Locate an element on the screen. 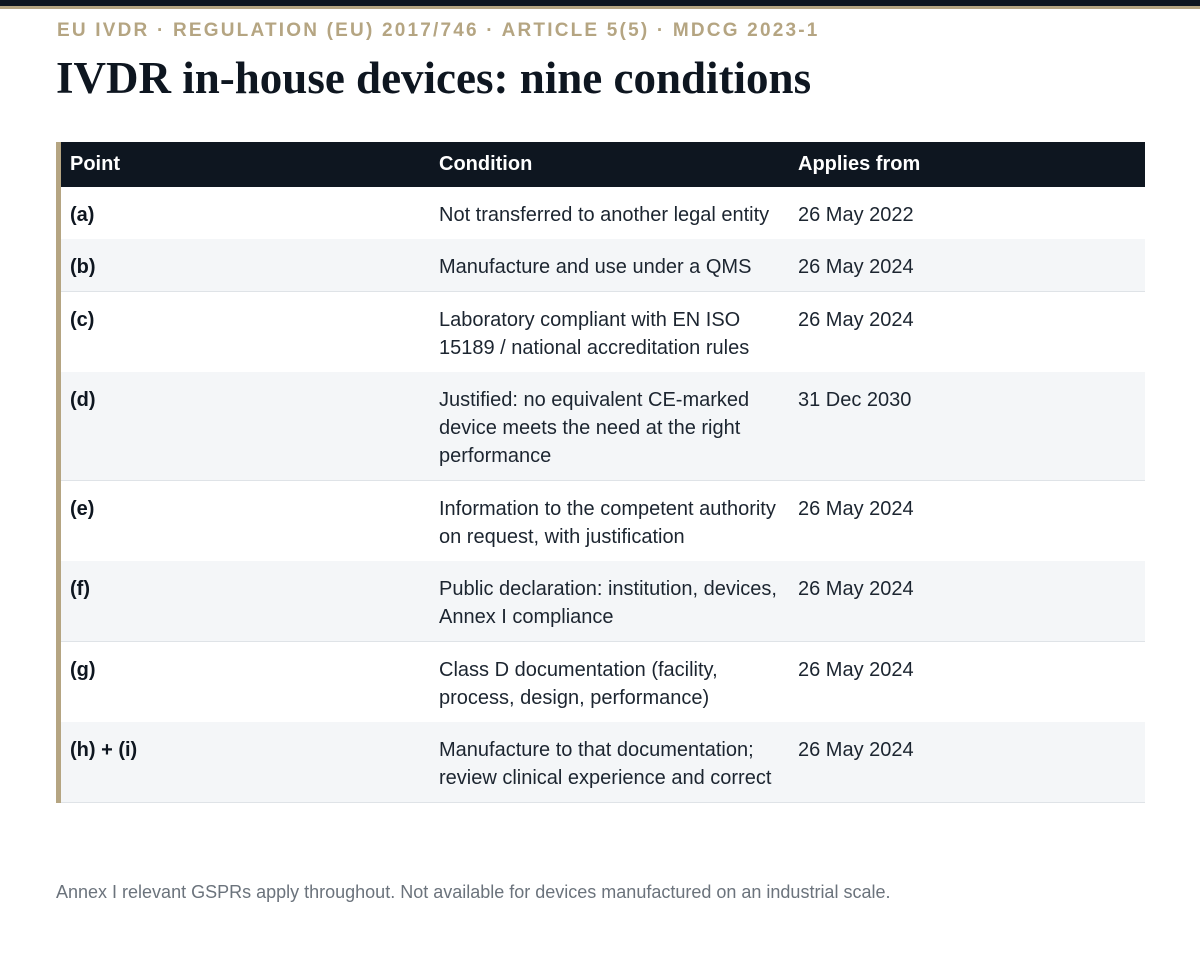 The width and height of the screenshot is (1200, 964). column-header-condition: Condition is located at coordinates (609, 164).